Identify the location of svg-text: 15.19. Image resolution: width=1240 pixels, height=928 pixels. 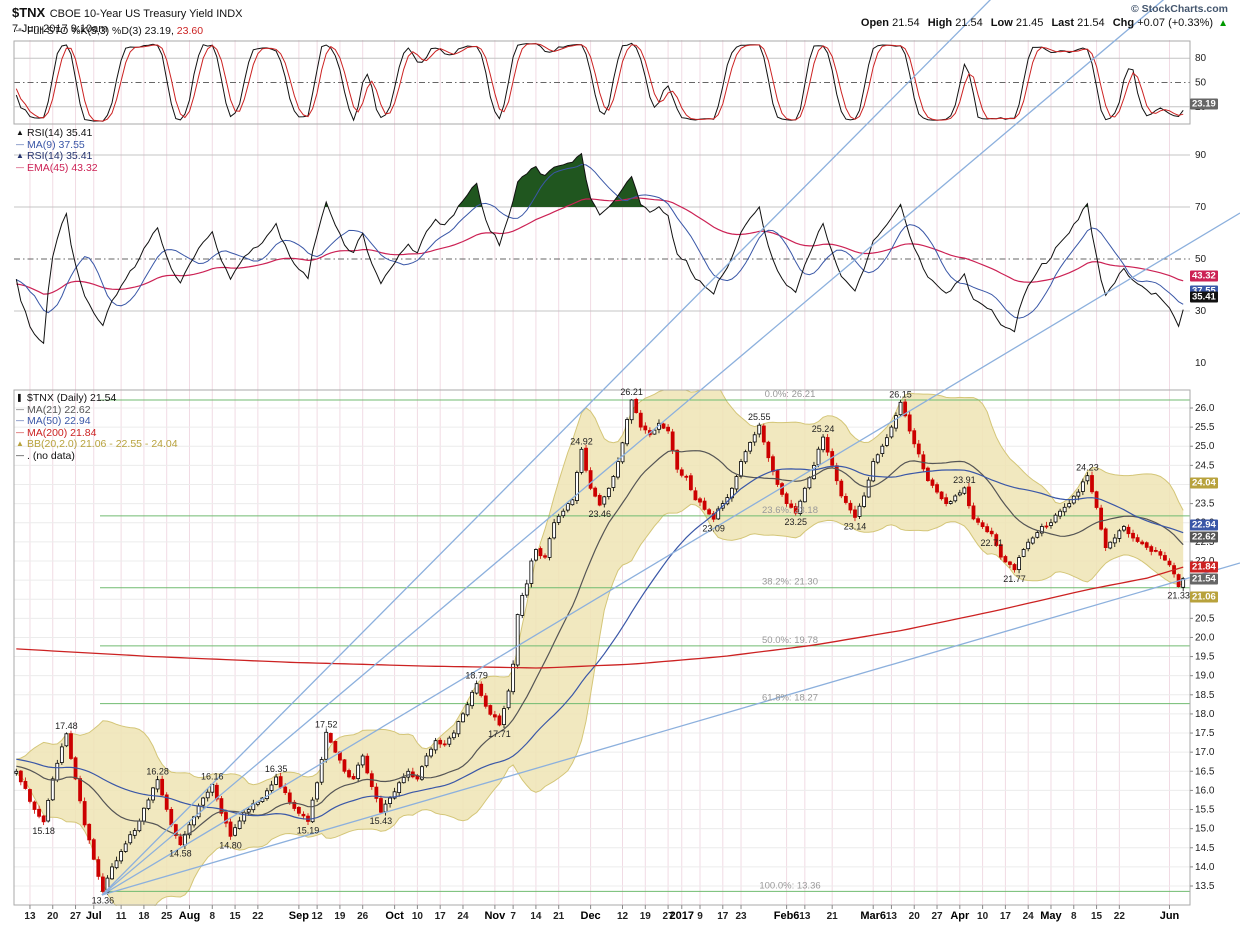
(308, 830).